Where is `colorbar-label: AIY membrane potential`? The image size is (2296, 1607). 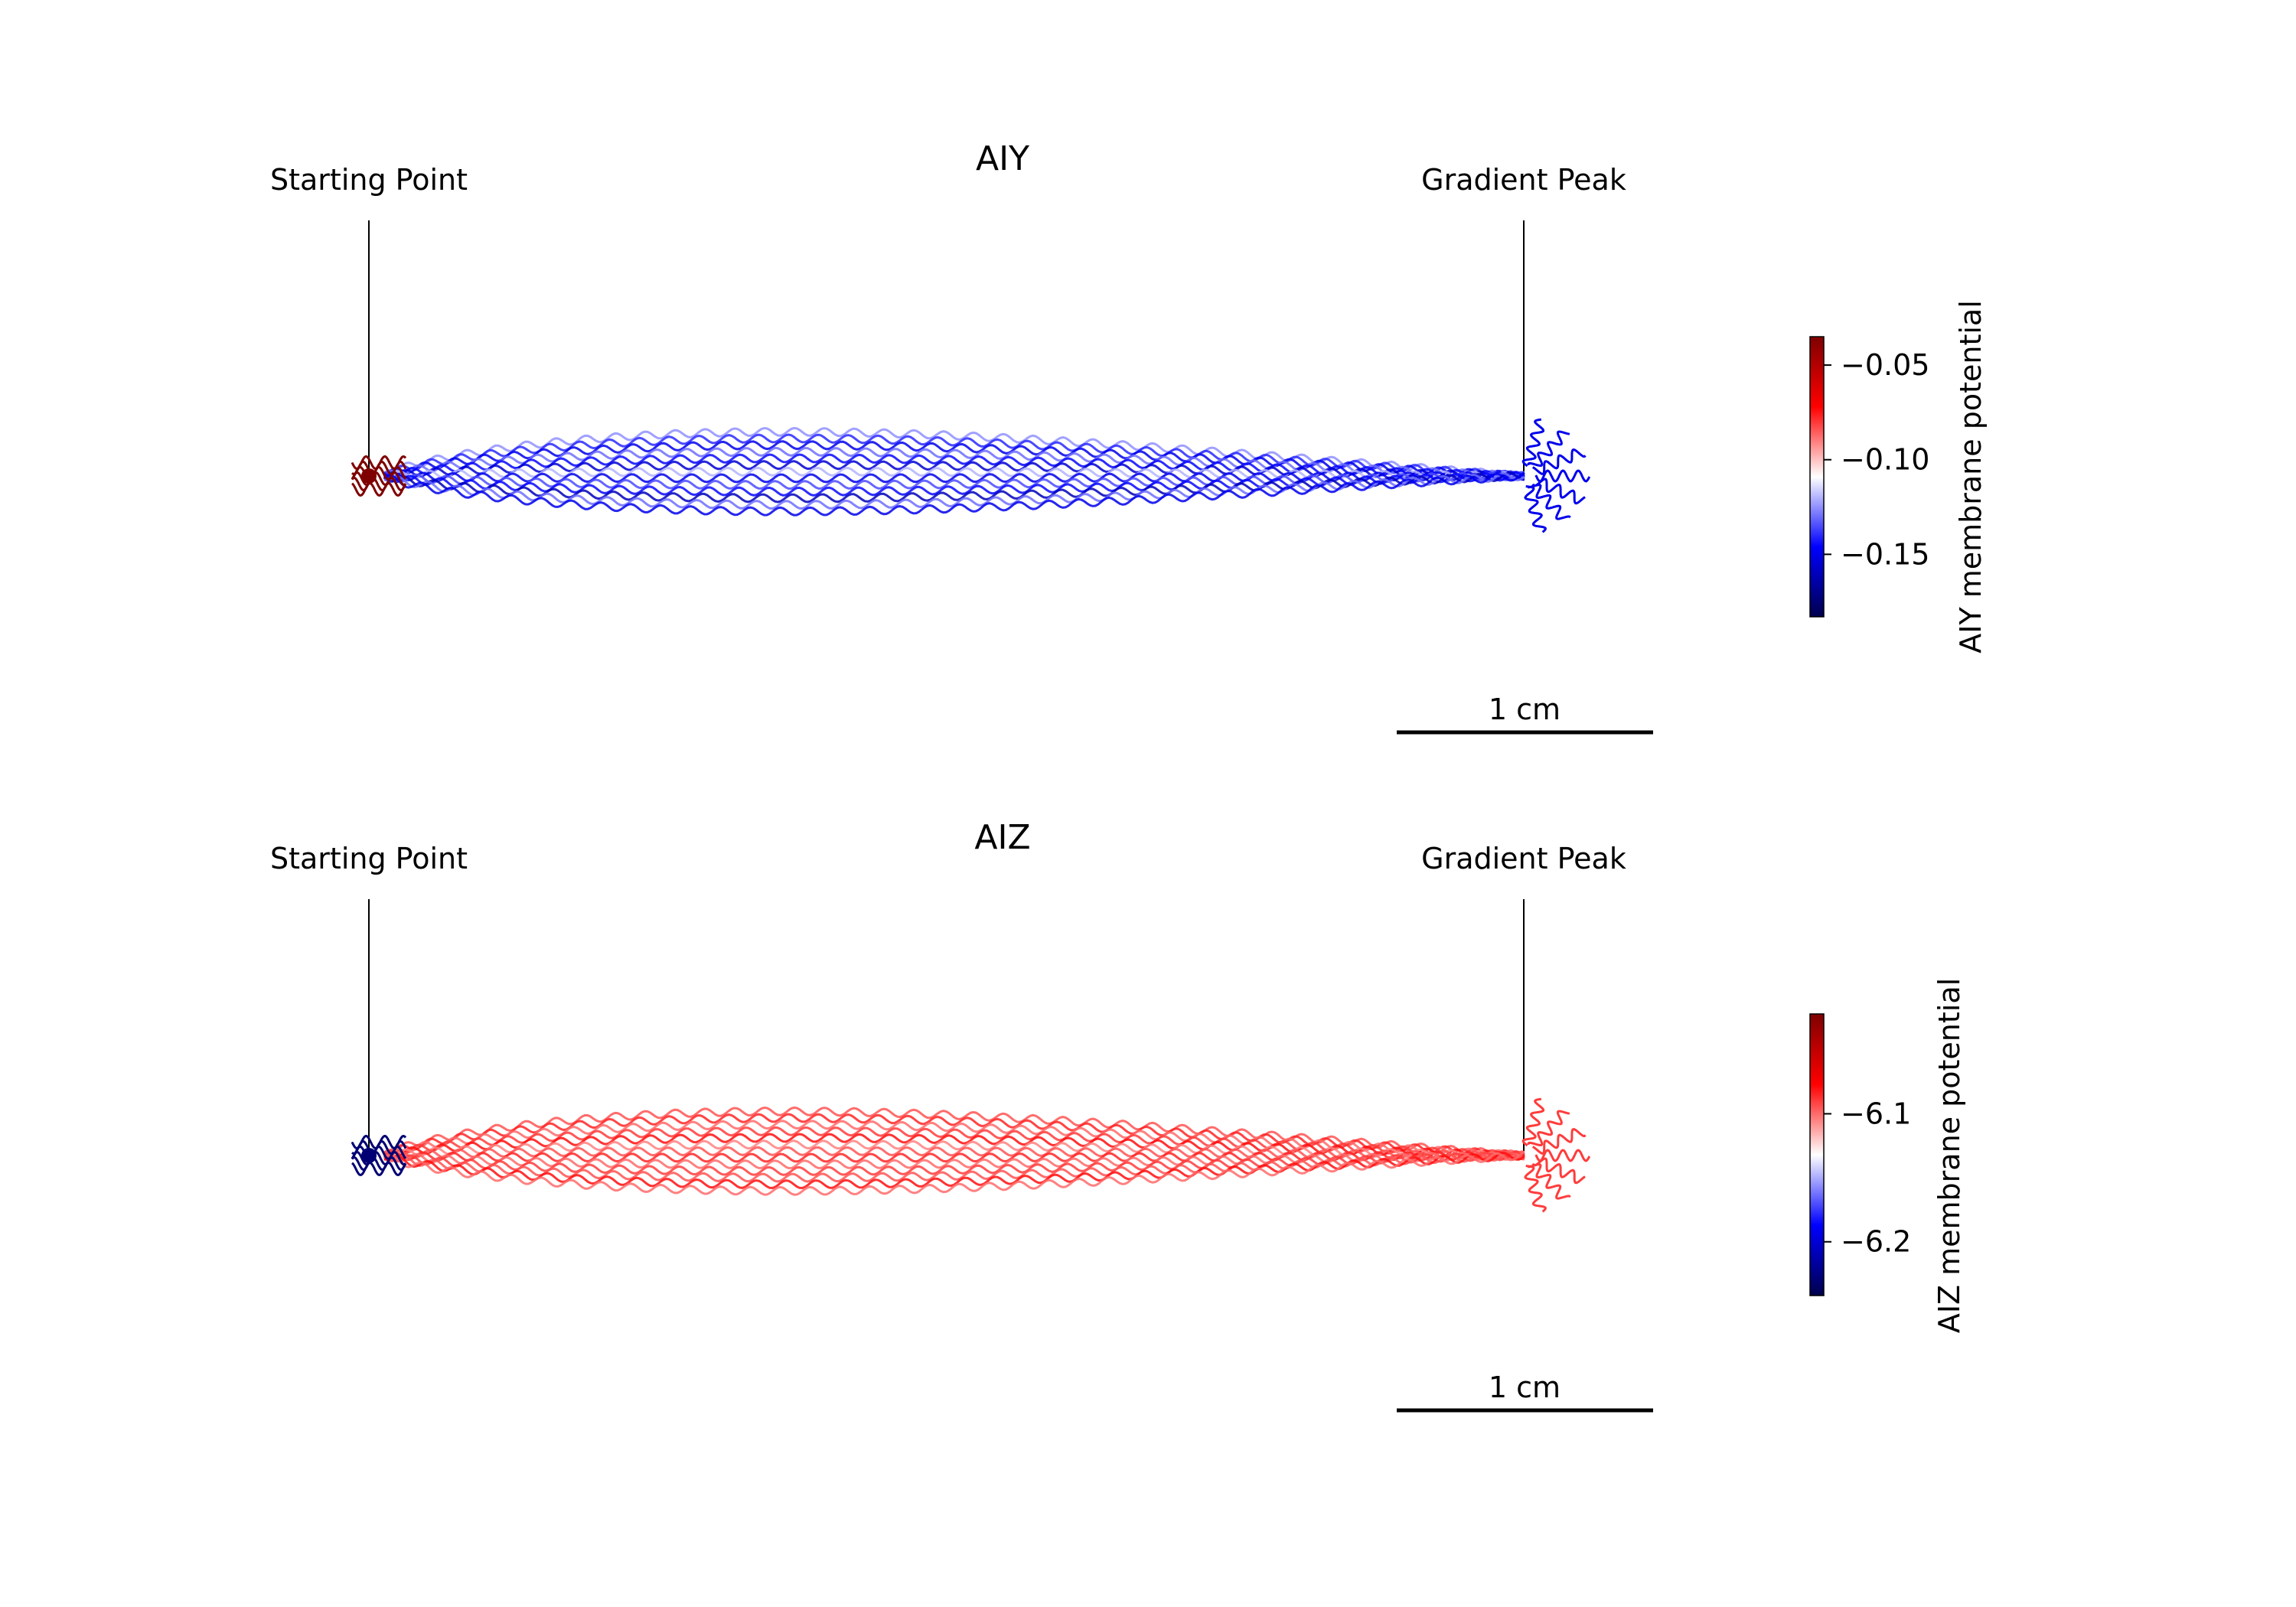
colorbar-label: AIY membrane potential is located at coordinates (1971, 477).